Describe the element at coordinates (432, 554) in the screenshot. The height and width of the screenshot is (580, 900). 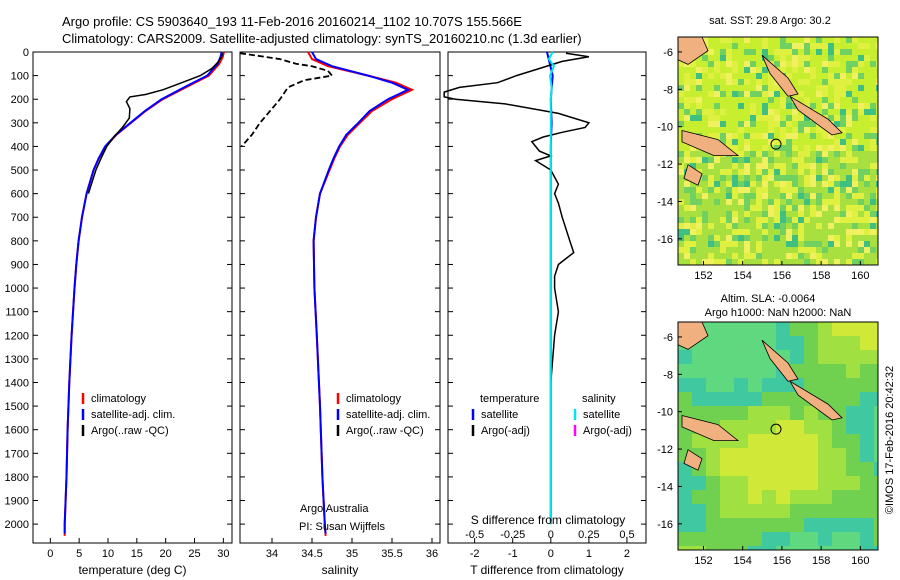
I see `x-tick-label: 36` at that location.